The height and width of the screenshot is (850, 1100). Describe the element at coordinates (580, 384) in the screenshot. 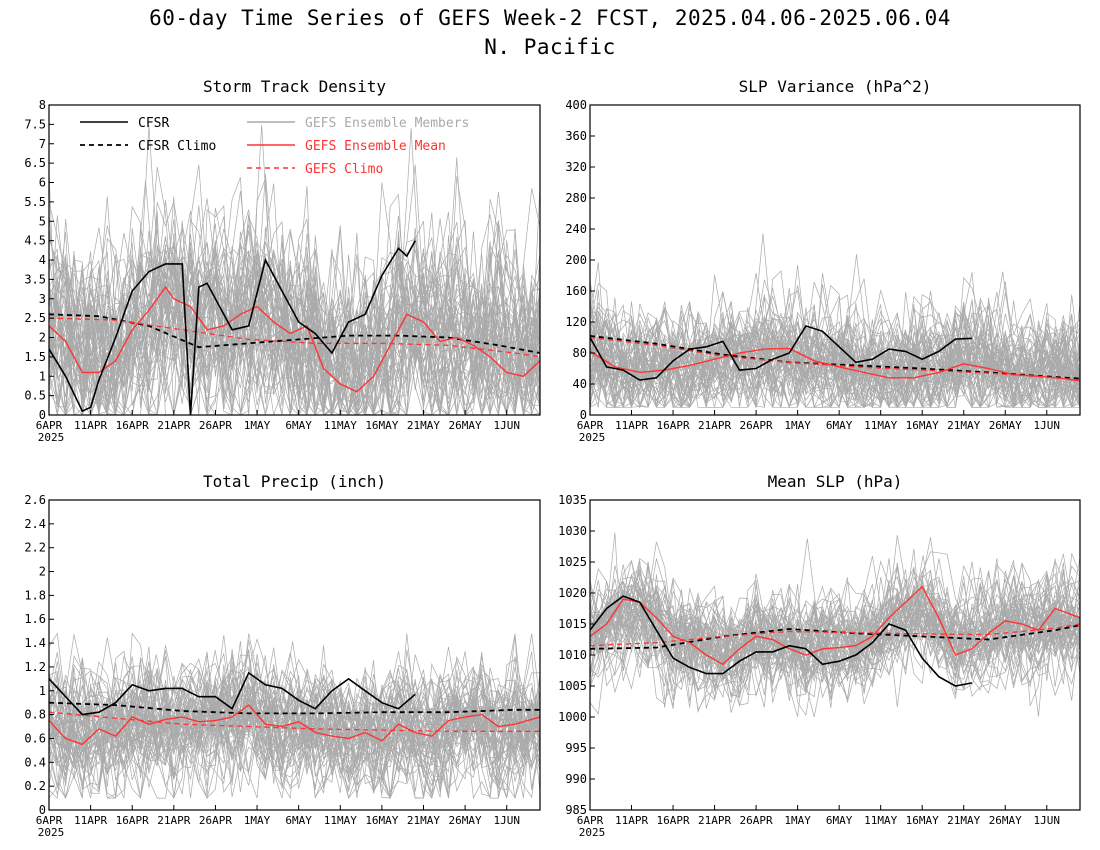

I see `y-tick-label: 40` at that location.